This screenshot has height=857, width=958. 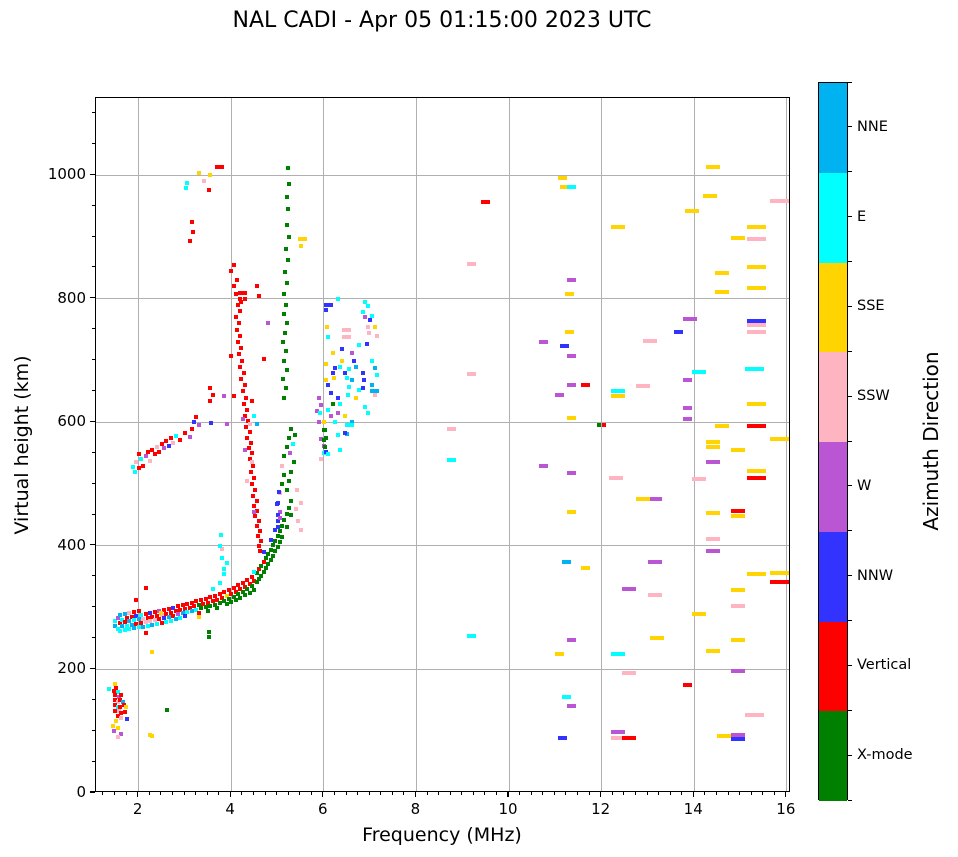 What do you see at coordinates (92, 545) in the screenshot?
I see `y-major-tick` at bounding box center [92, 545].